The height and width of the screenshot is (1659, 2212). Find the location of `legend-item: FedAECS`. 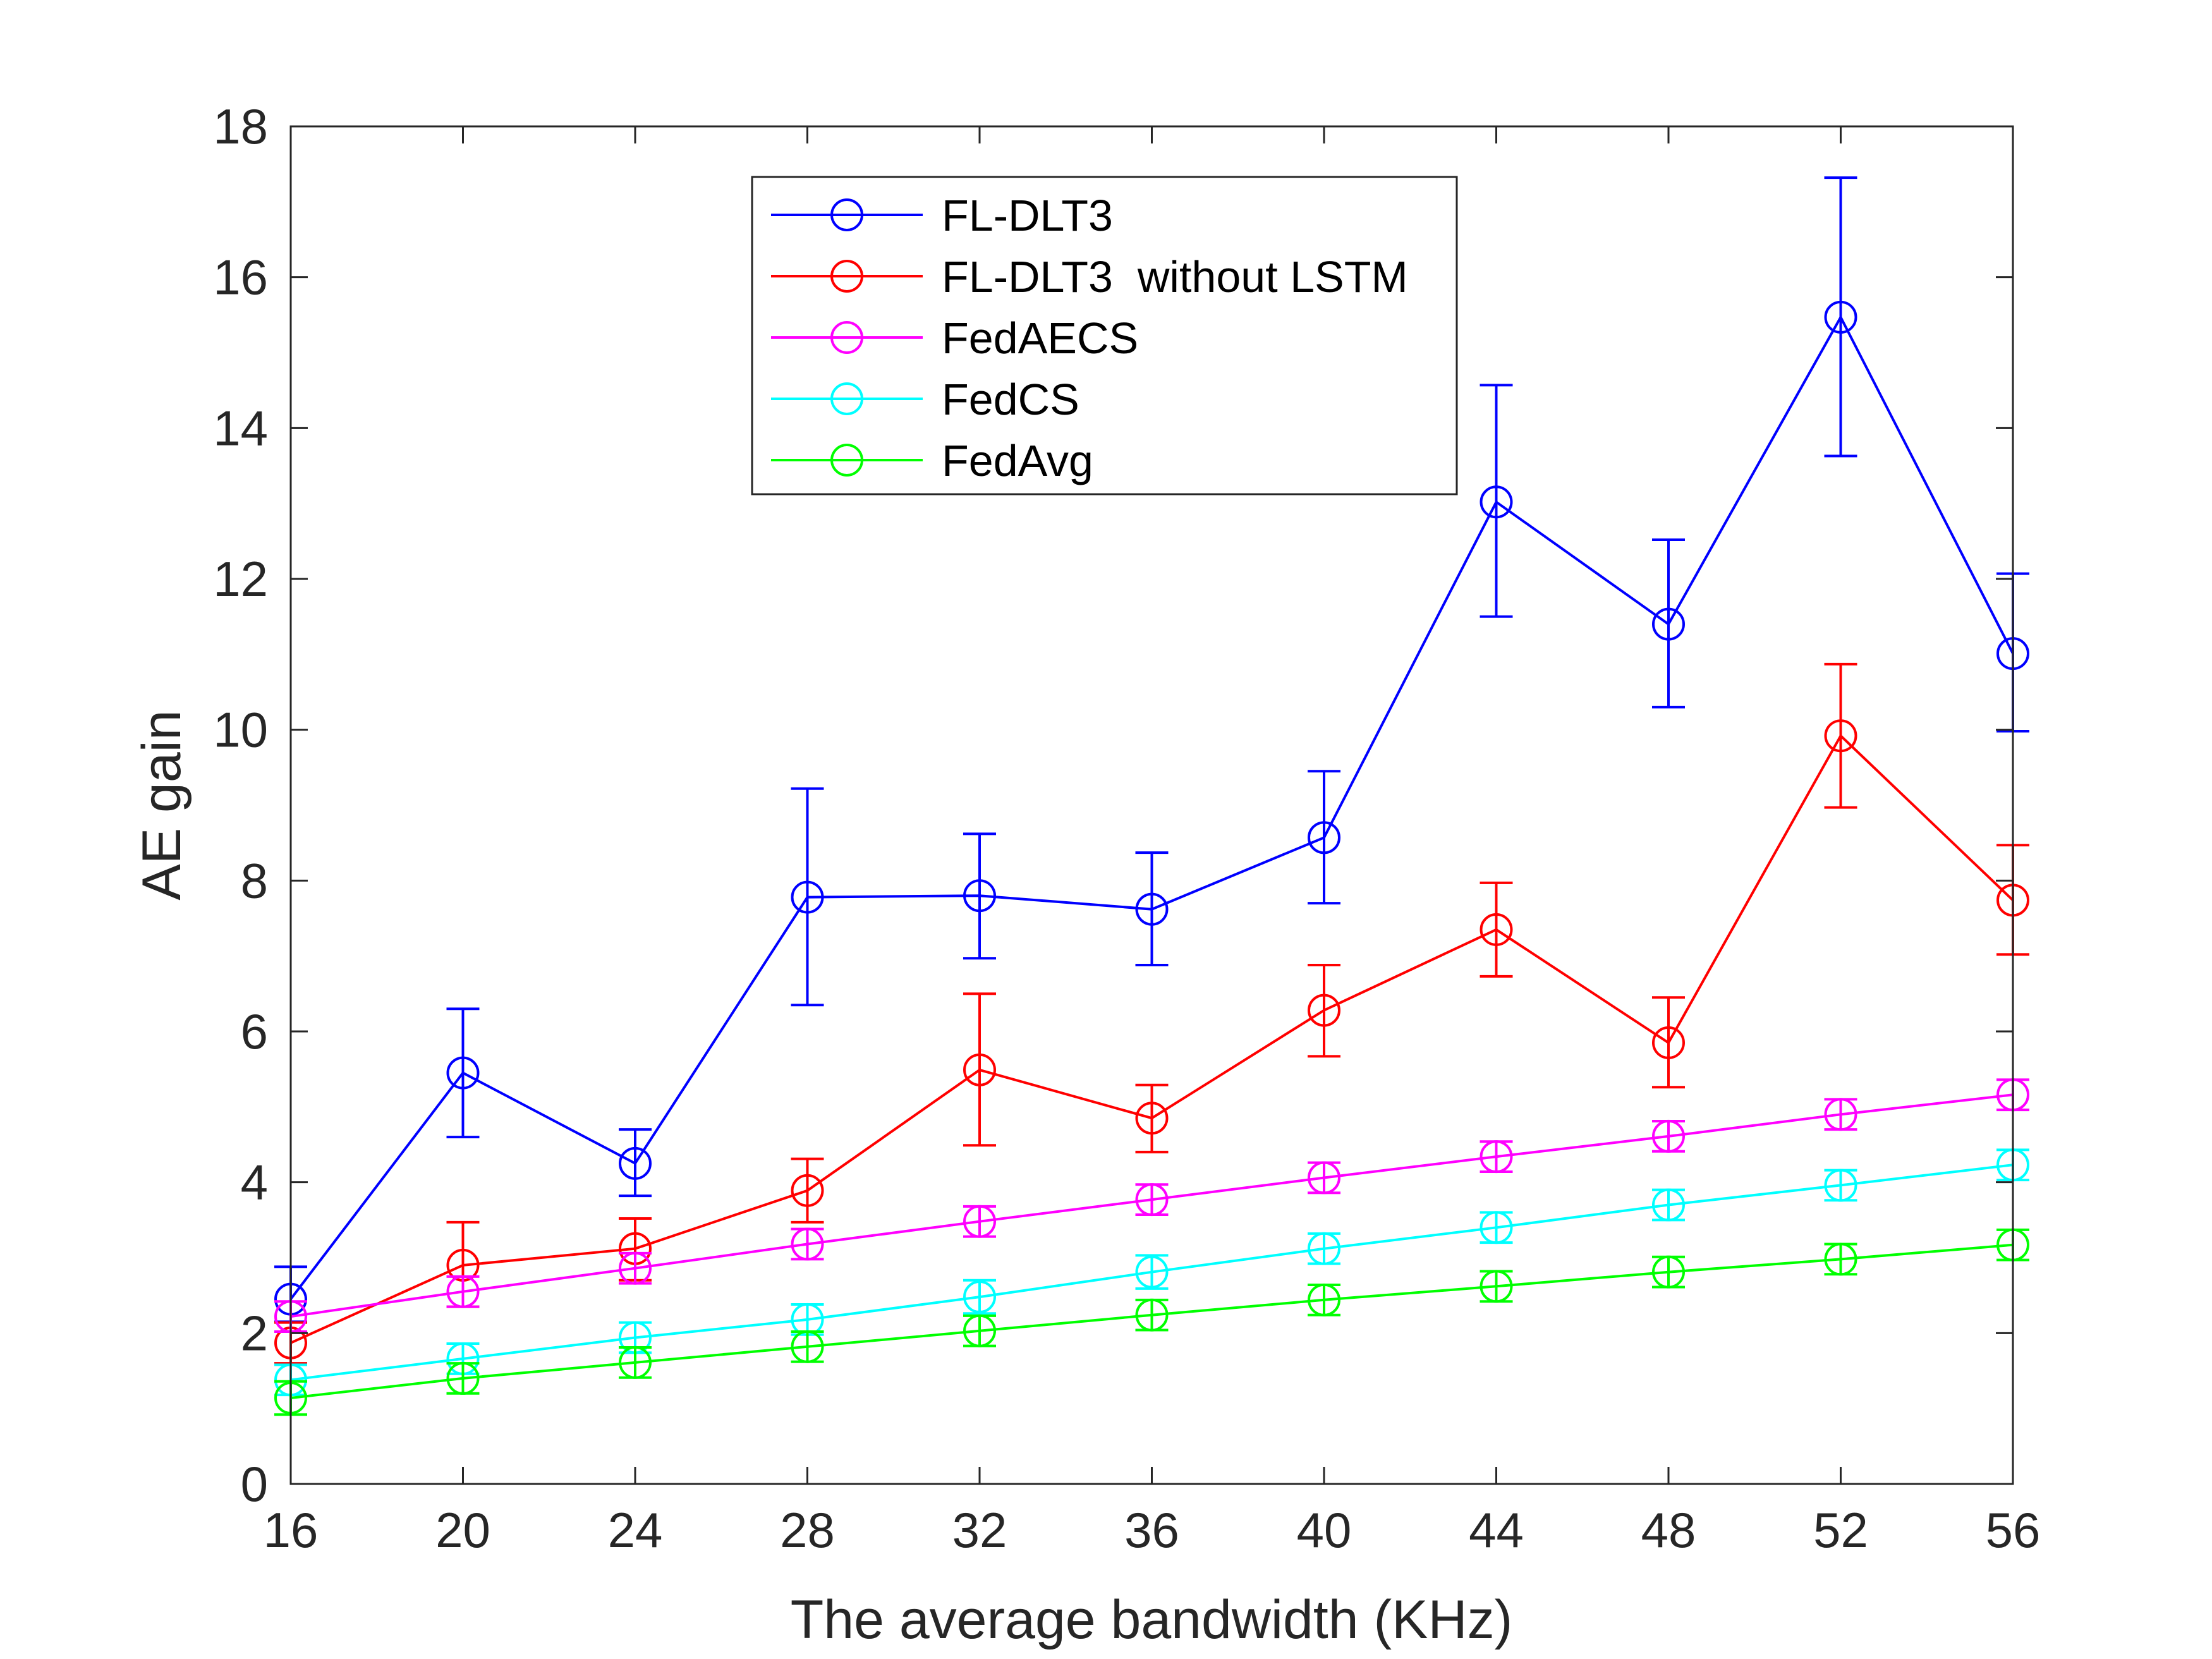

legend-item: FedAECS is located at coordinates (954, 338).